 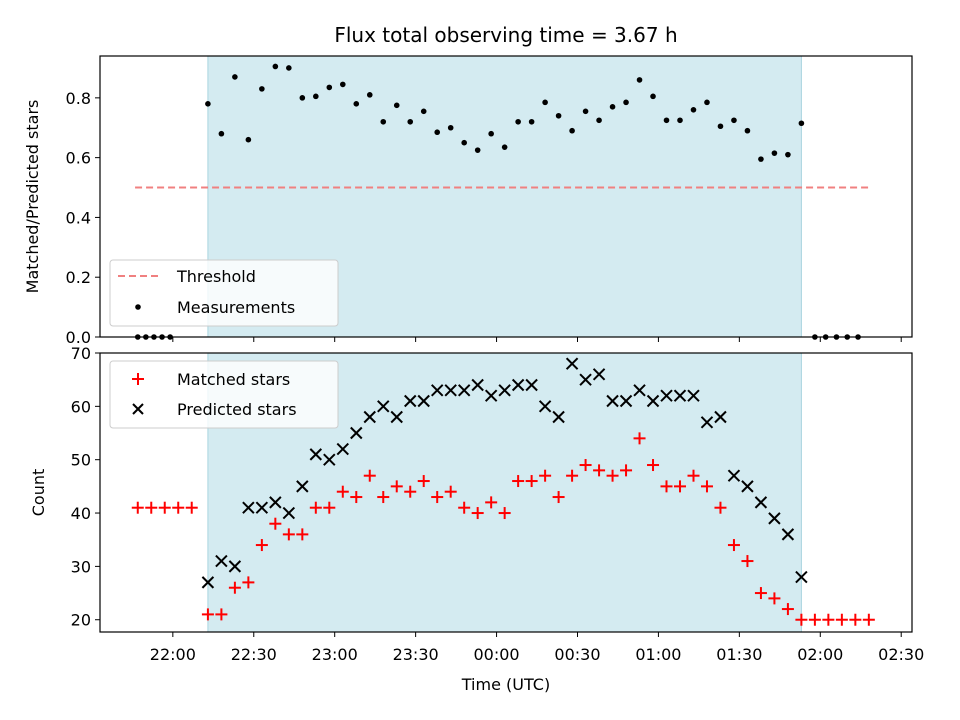 What do you see at coordinates (38, 493) in the screenshot?
I see `count-y-axis-label: Count` at bounding box center [38, 493].